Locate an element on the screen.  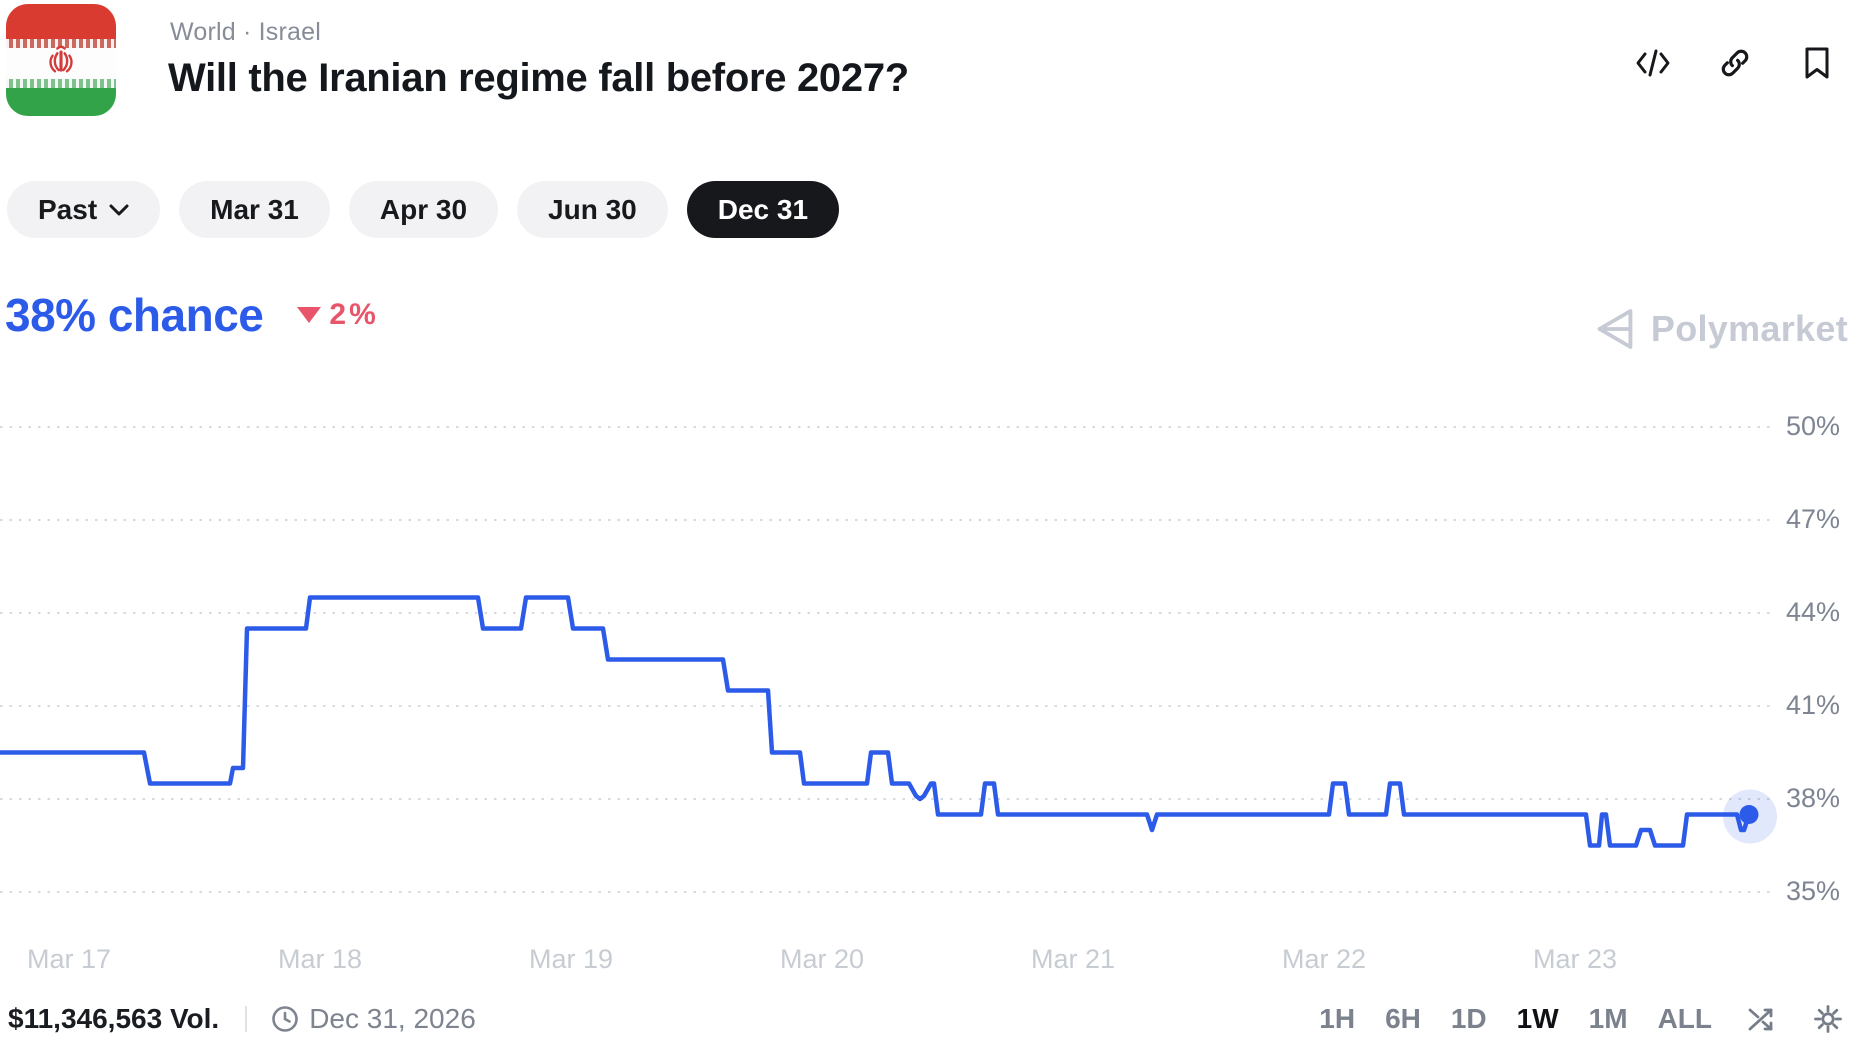
outcome-tabs: Past Mar 31 Apr 30 Jun 30 Dec 31 is located at coordinates (423, 209).